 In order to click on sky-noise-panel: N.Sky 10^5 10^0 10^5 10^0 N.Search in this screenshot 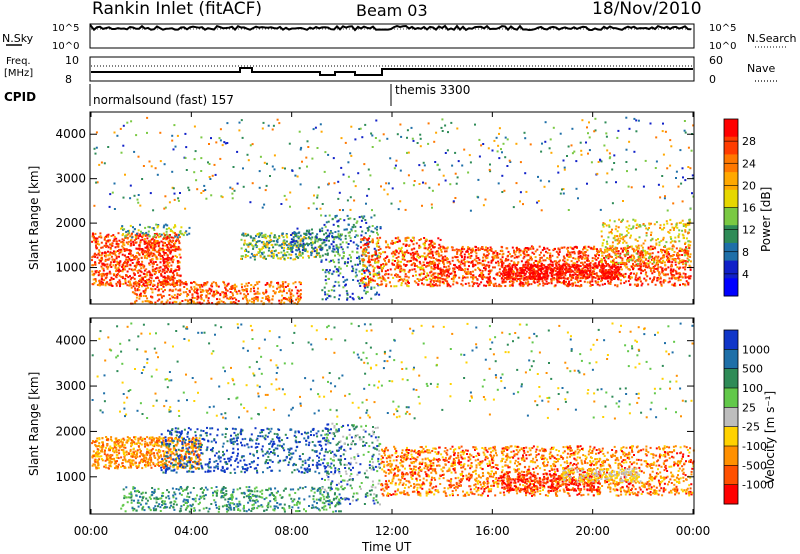, I will do `click(399, 37)`.